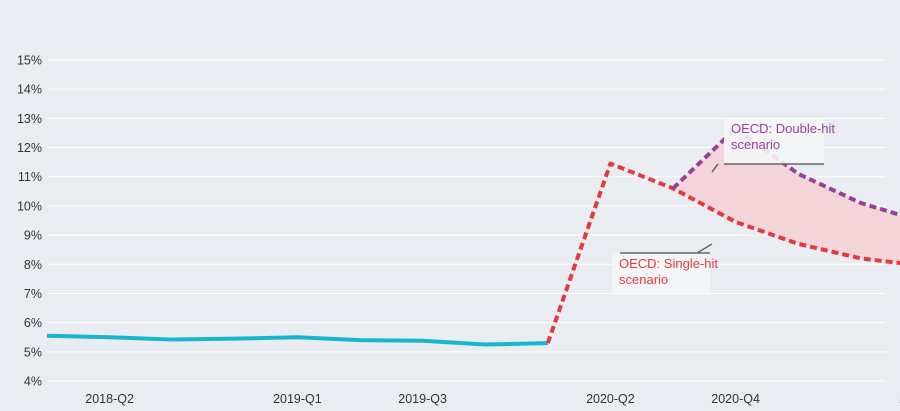 The height and width of the screenshot is (411, 900). What do you see at coordinates (33, 265) in the screenshot?
I see `y-tick-label: 8%` at bounding box center [33, 265].